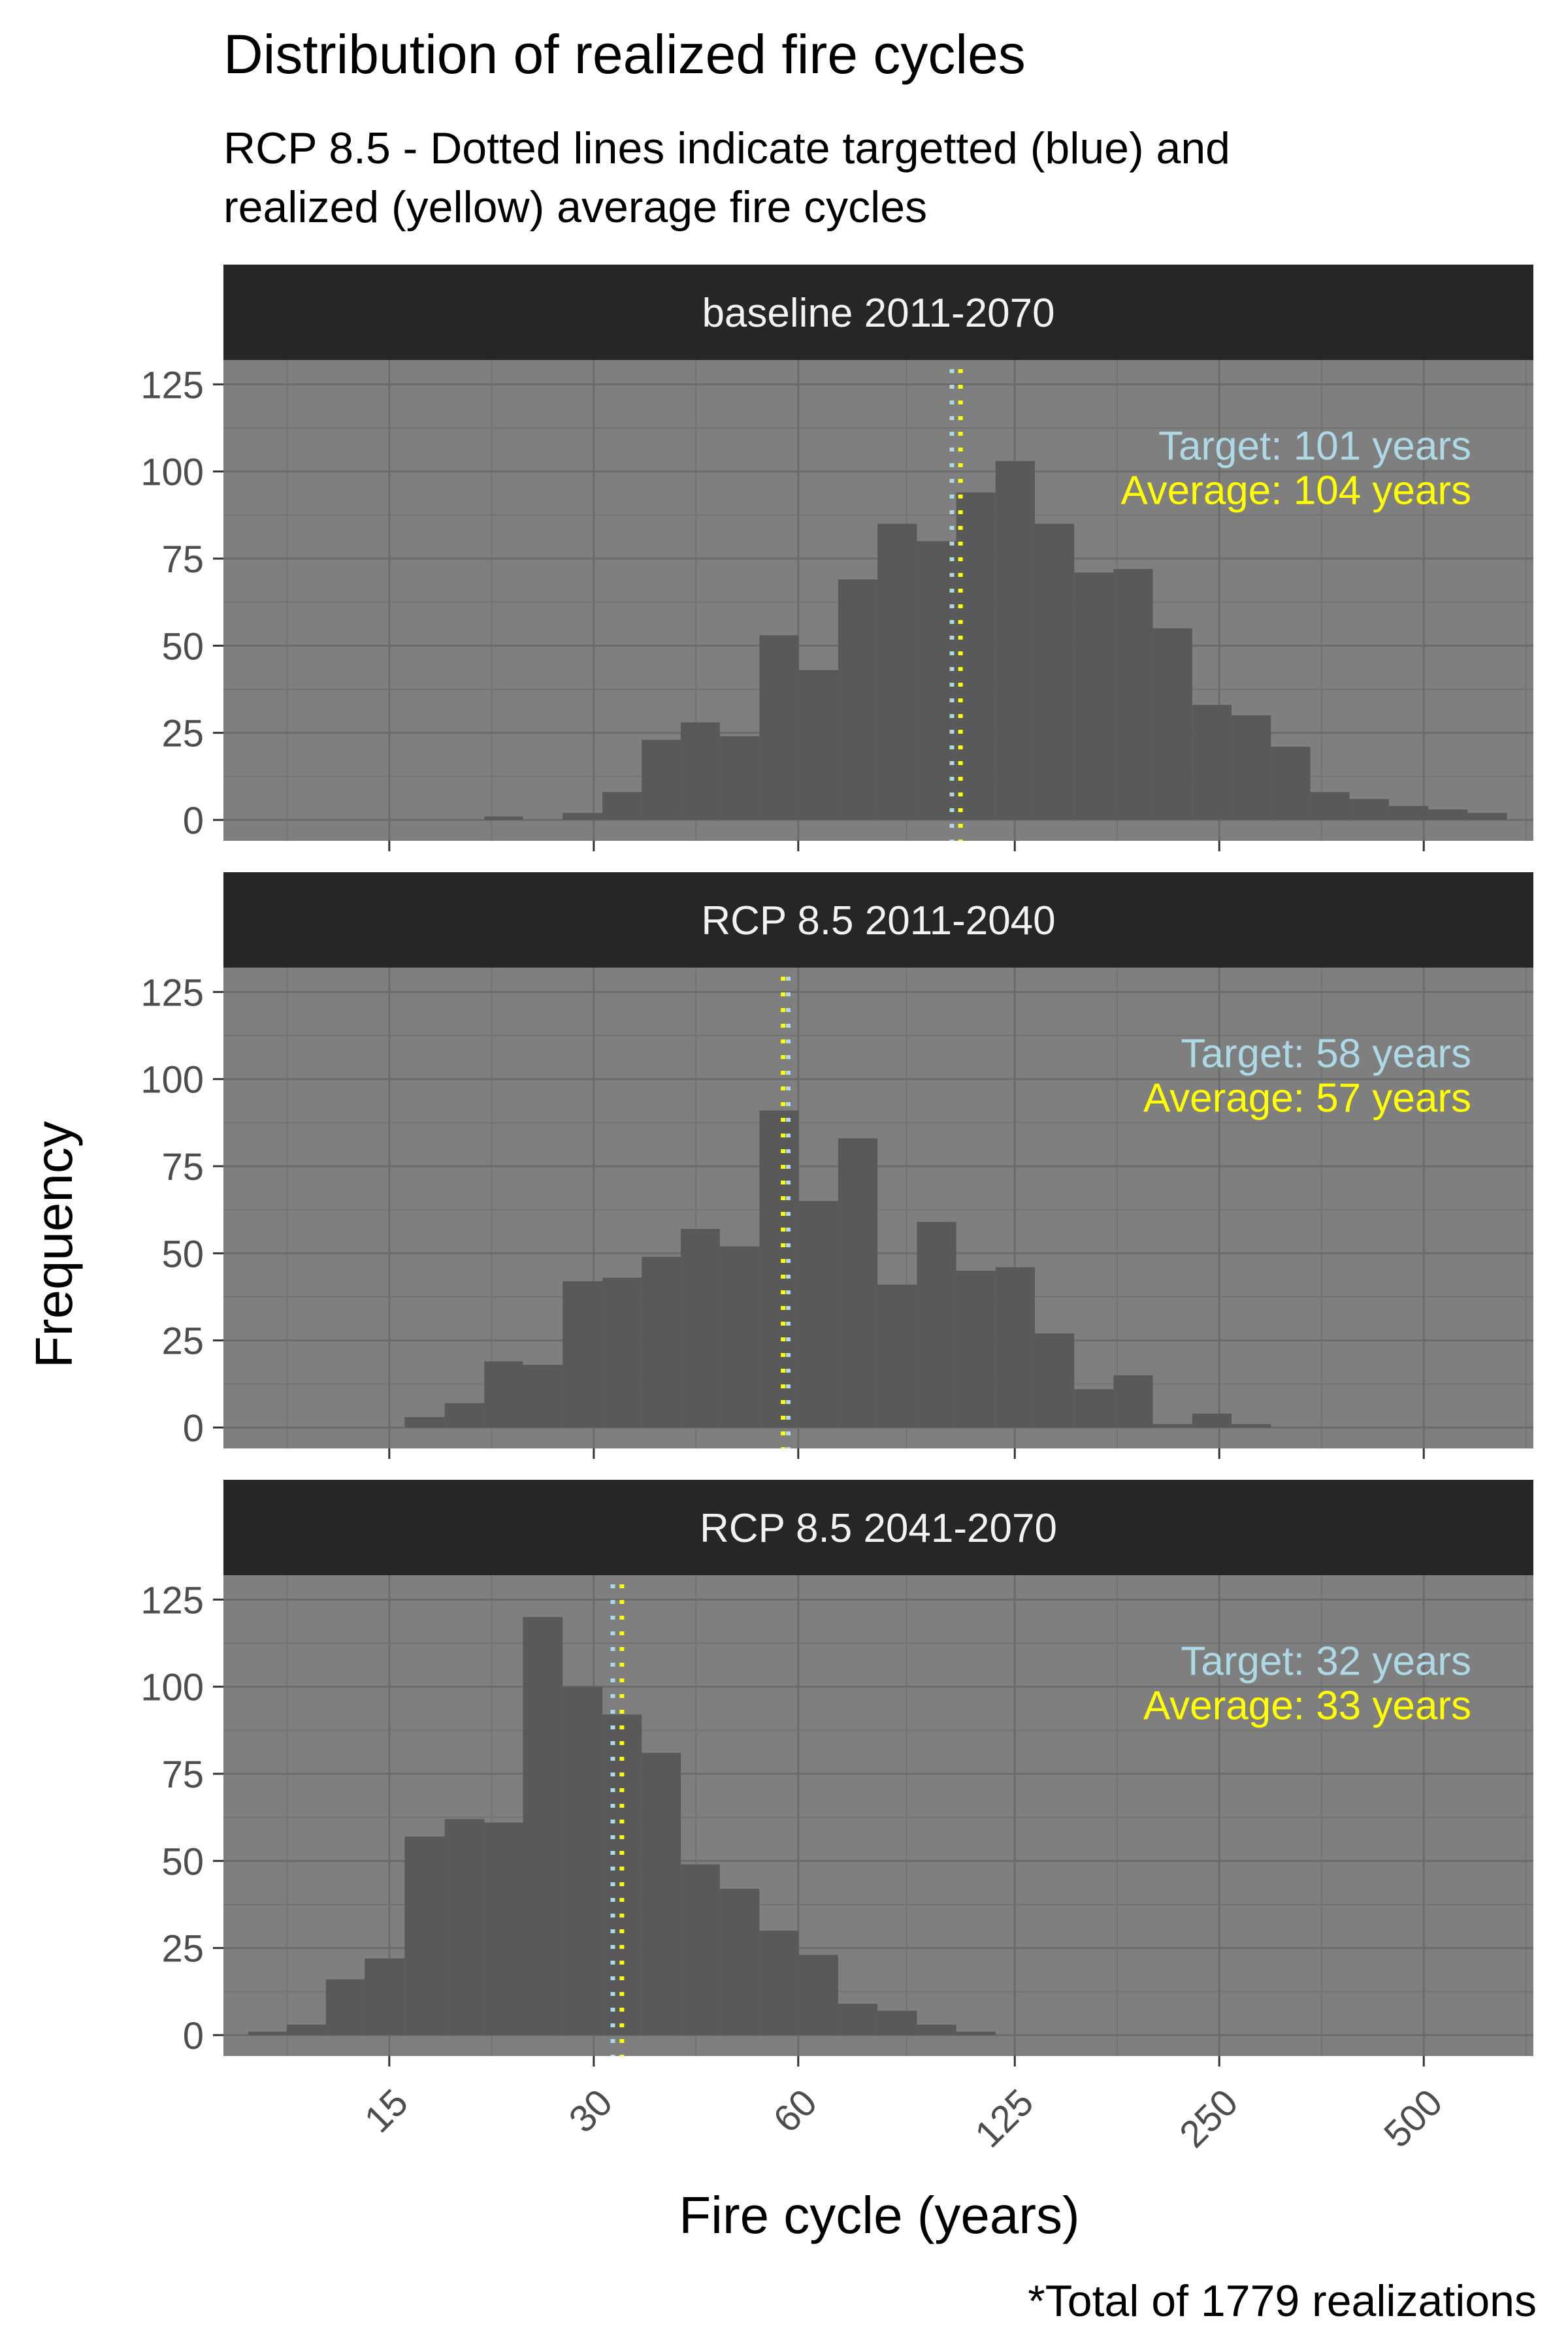 This screenshot has height=2352, width=1568. I want to click on target-annotation: Target: 58 years, so click(1326, 1054).